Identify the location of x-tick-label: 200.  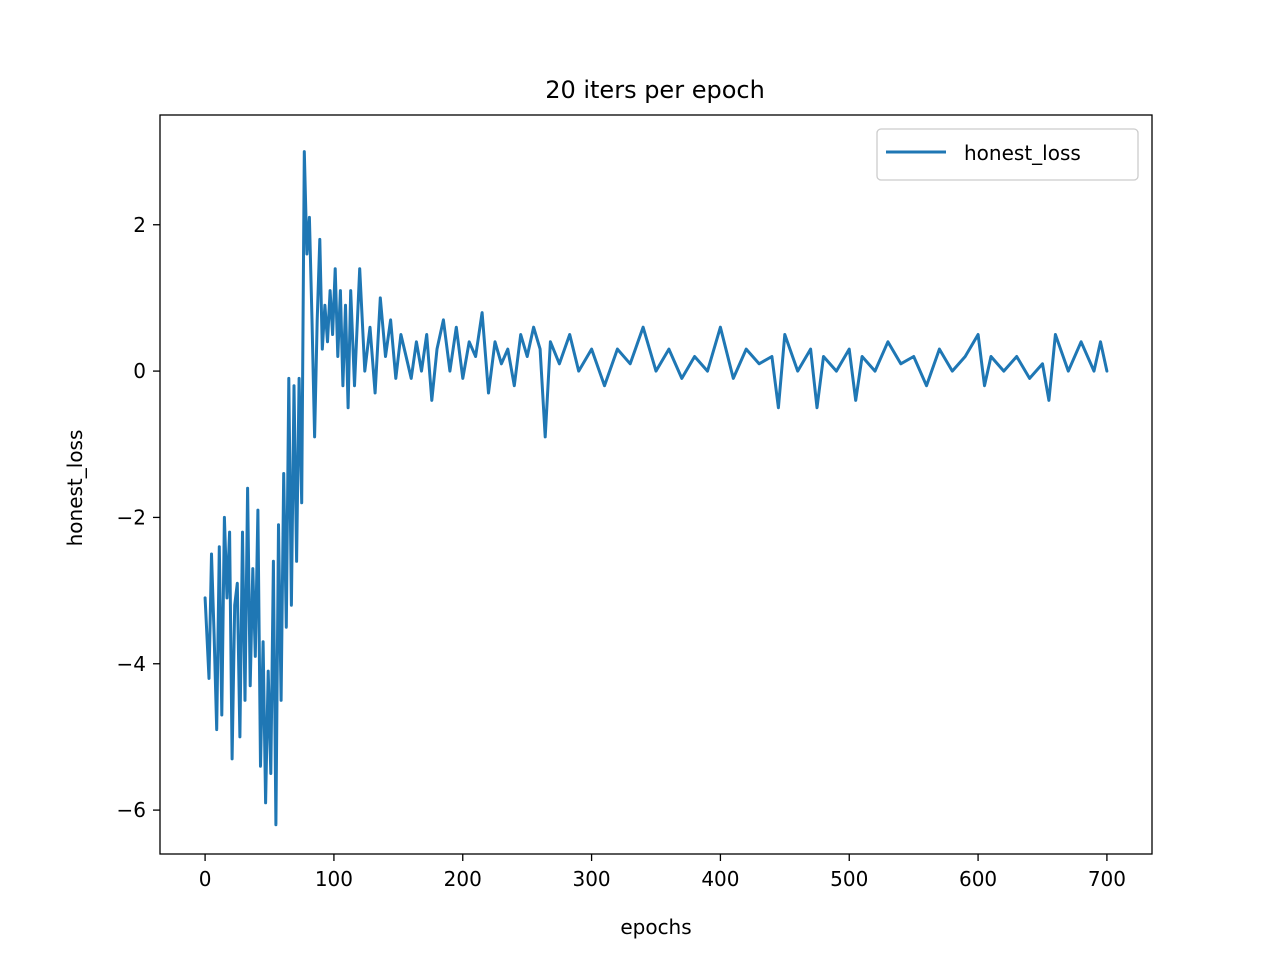
(463, 879).